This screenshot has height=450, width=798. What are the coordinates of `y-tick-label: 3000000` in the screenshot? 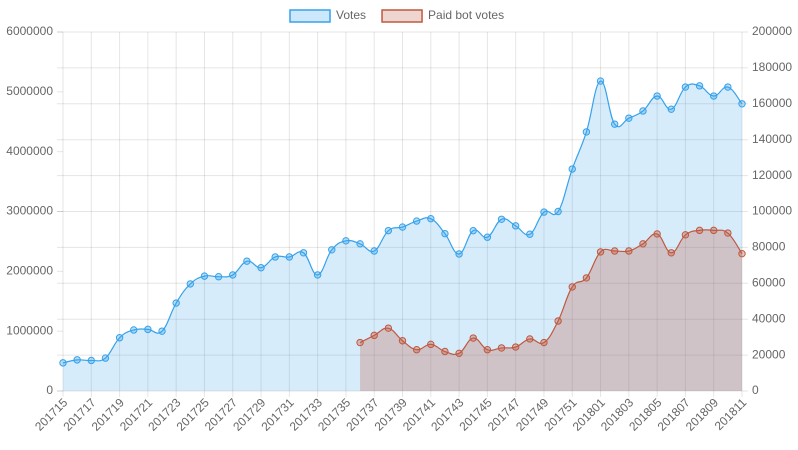 It's located at (29, 211).